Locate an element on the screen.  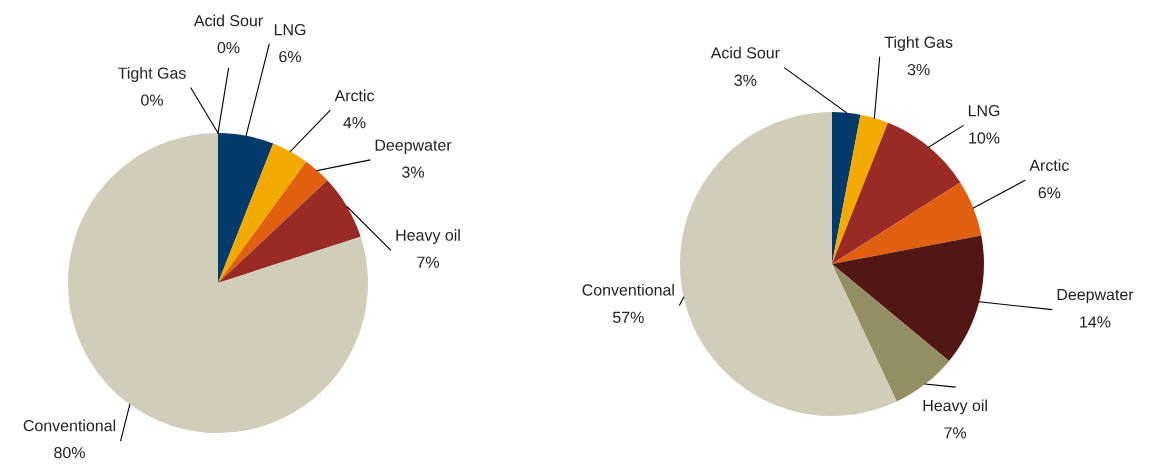
data-label: 14% is located at coordinates (1095, 322).